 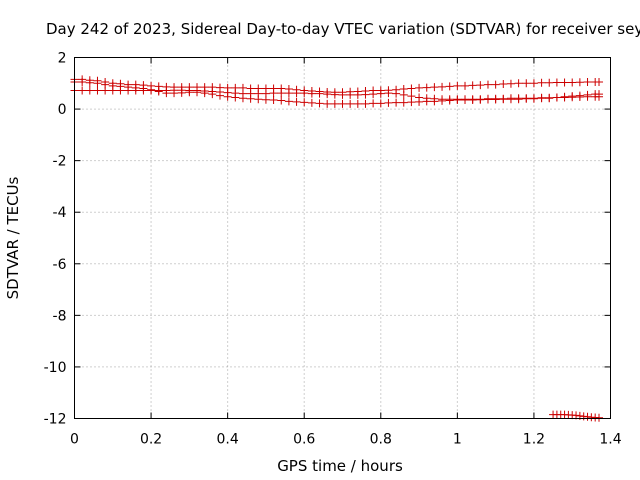 I want to click on x-tick-label: 0.6, so click(x=304, y=440).